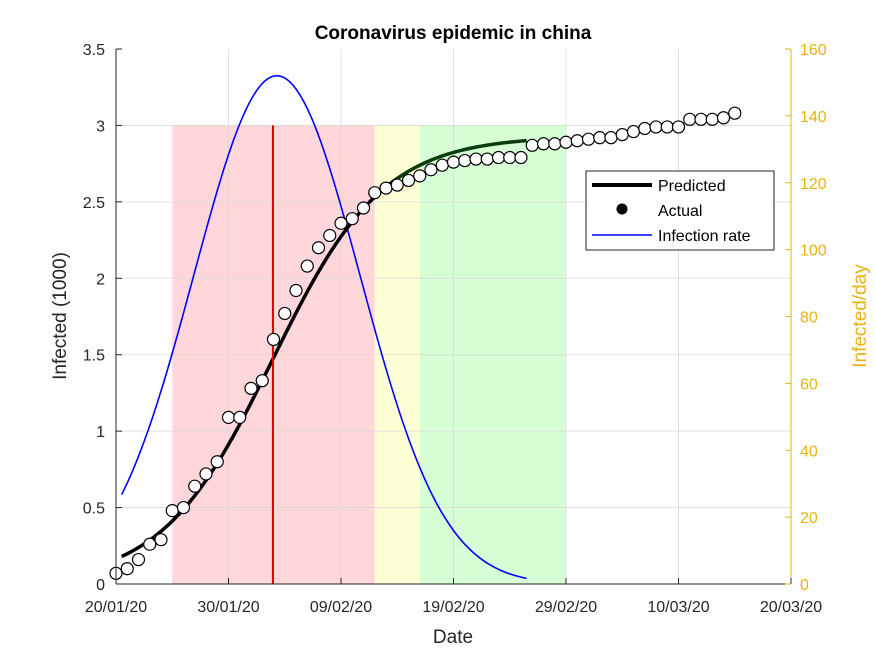 This screenshot has height=656, width=875. Describe the element at coordinates (622, 209) in the screenshot. I see `legend-actual-swatch` at that location.